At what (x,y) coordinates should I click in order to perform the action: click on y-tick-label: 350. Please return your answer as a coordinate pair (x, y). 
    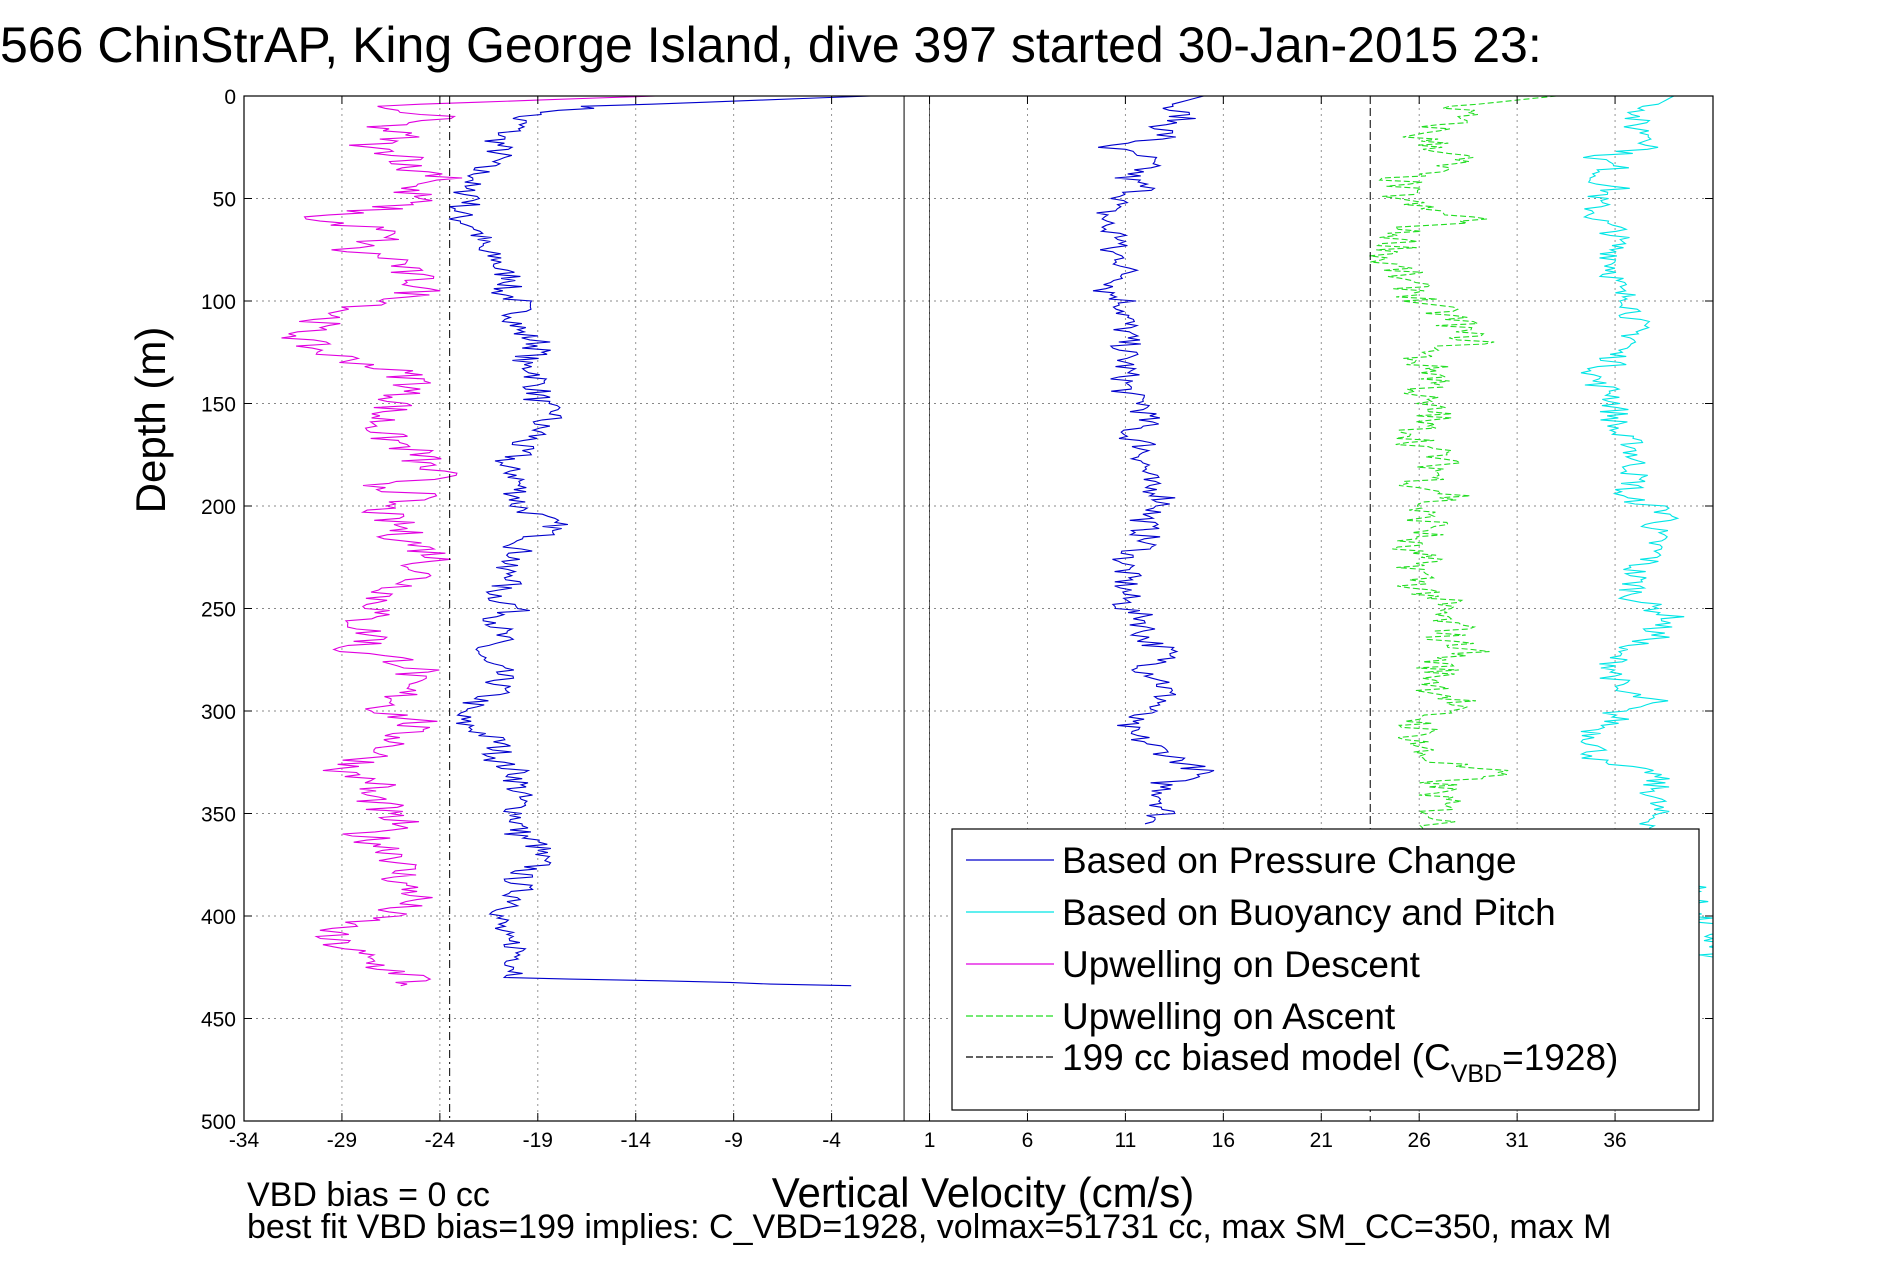
    Looking at the image, I should click on (218, 815).